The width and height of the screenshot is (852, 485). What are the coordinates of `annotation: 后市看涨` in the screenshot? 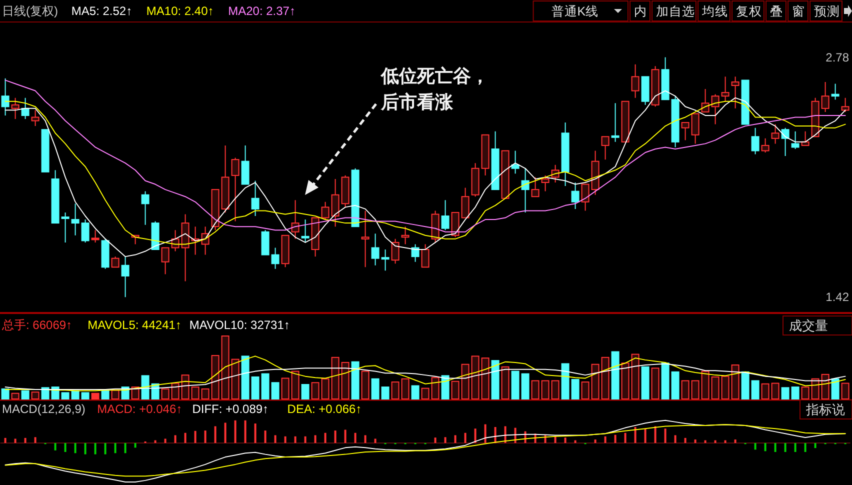 It's located at (417, 102).